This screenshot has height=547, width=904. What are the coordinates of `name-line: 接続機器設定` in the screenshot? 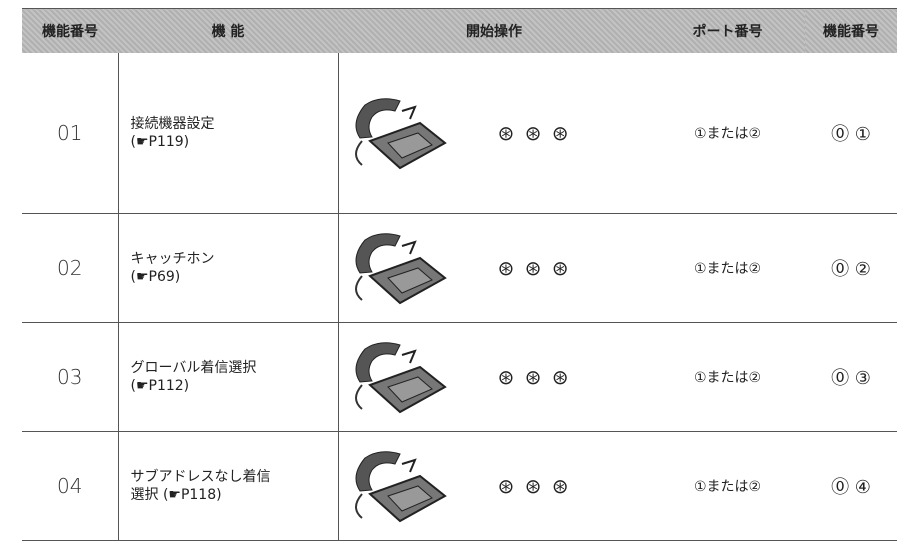 It's located at (172, 123).